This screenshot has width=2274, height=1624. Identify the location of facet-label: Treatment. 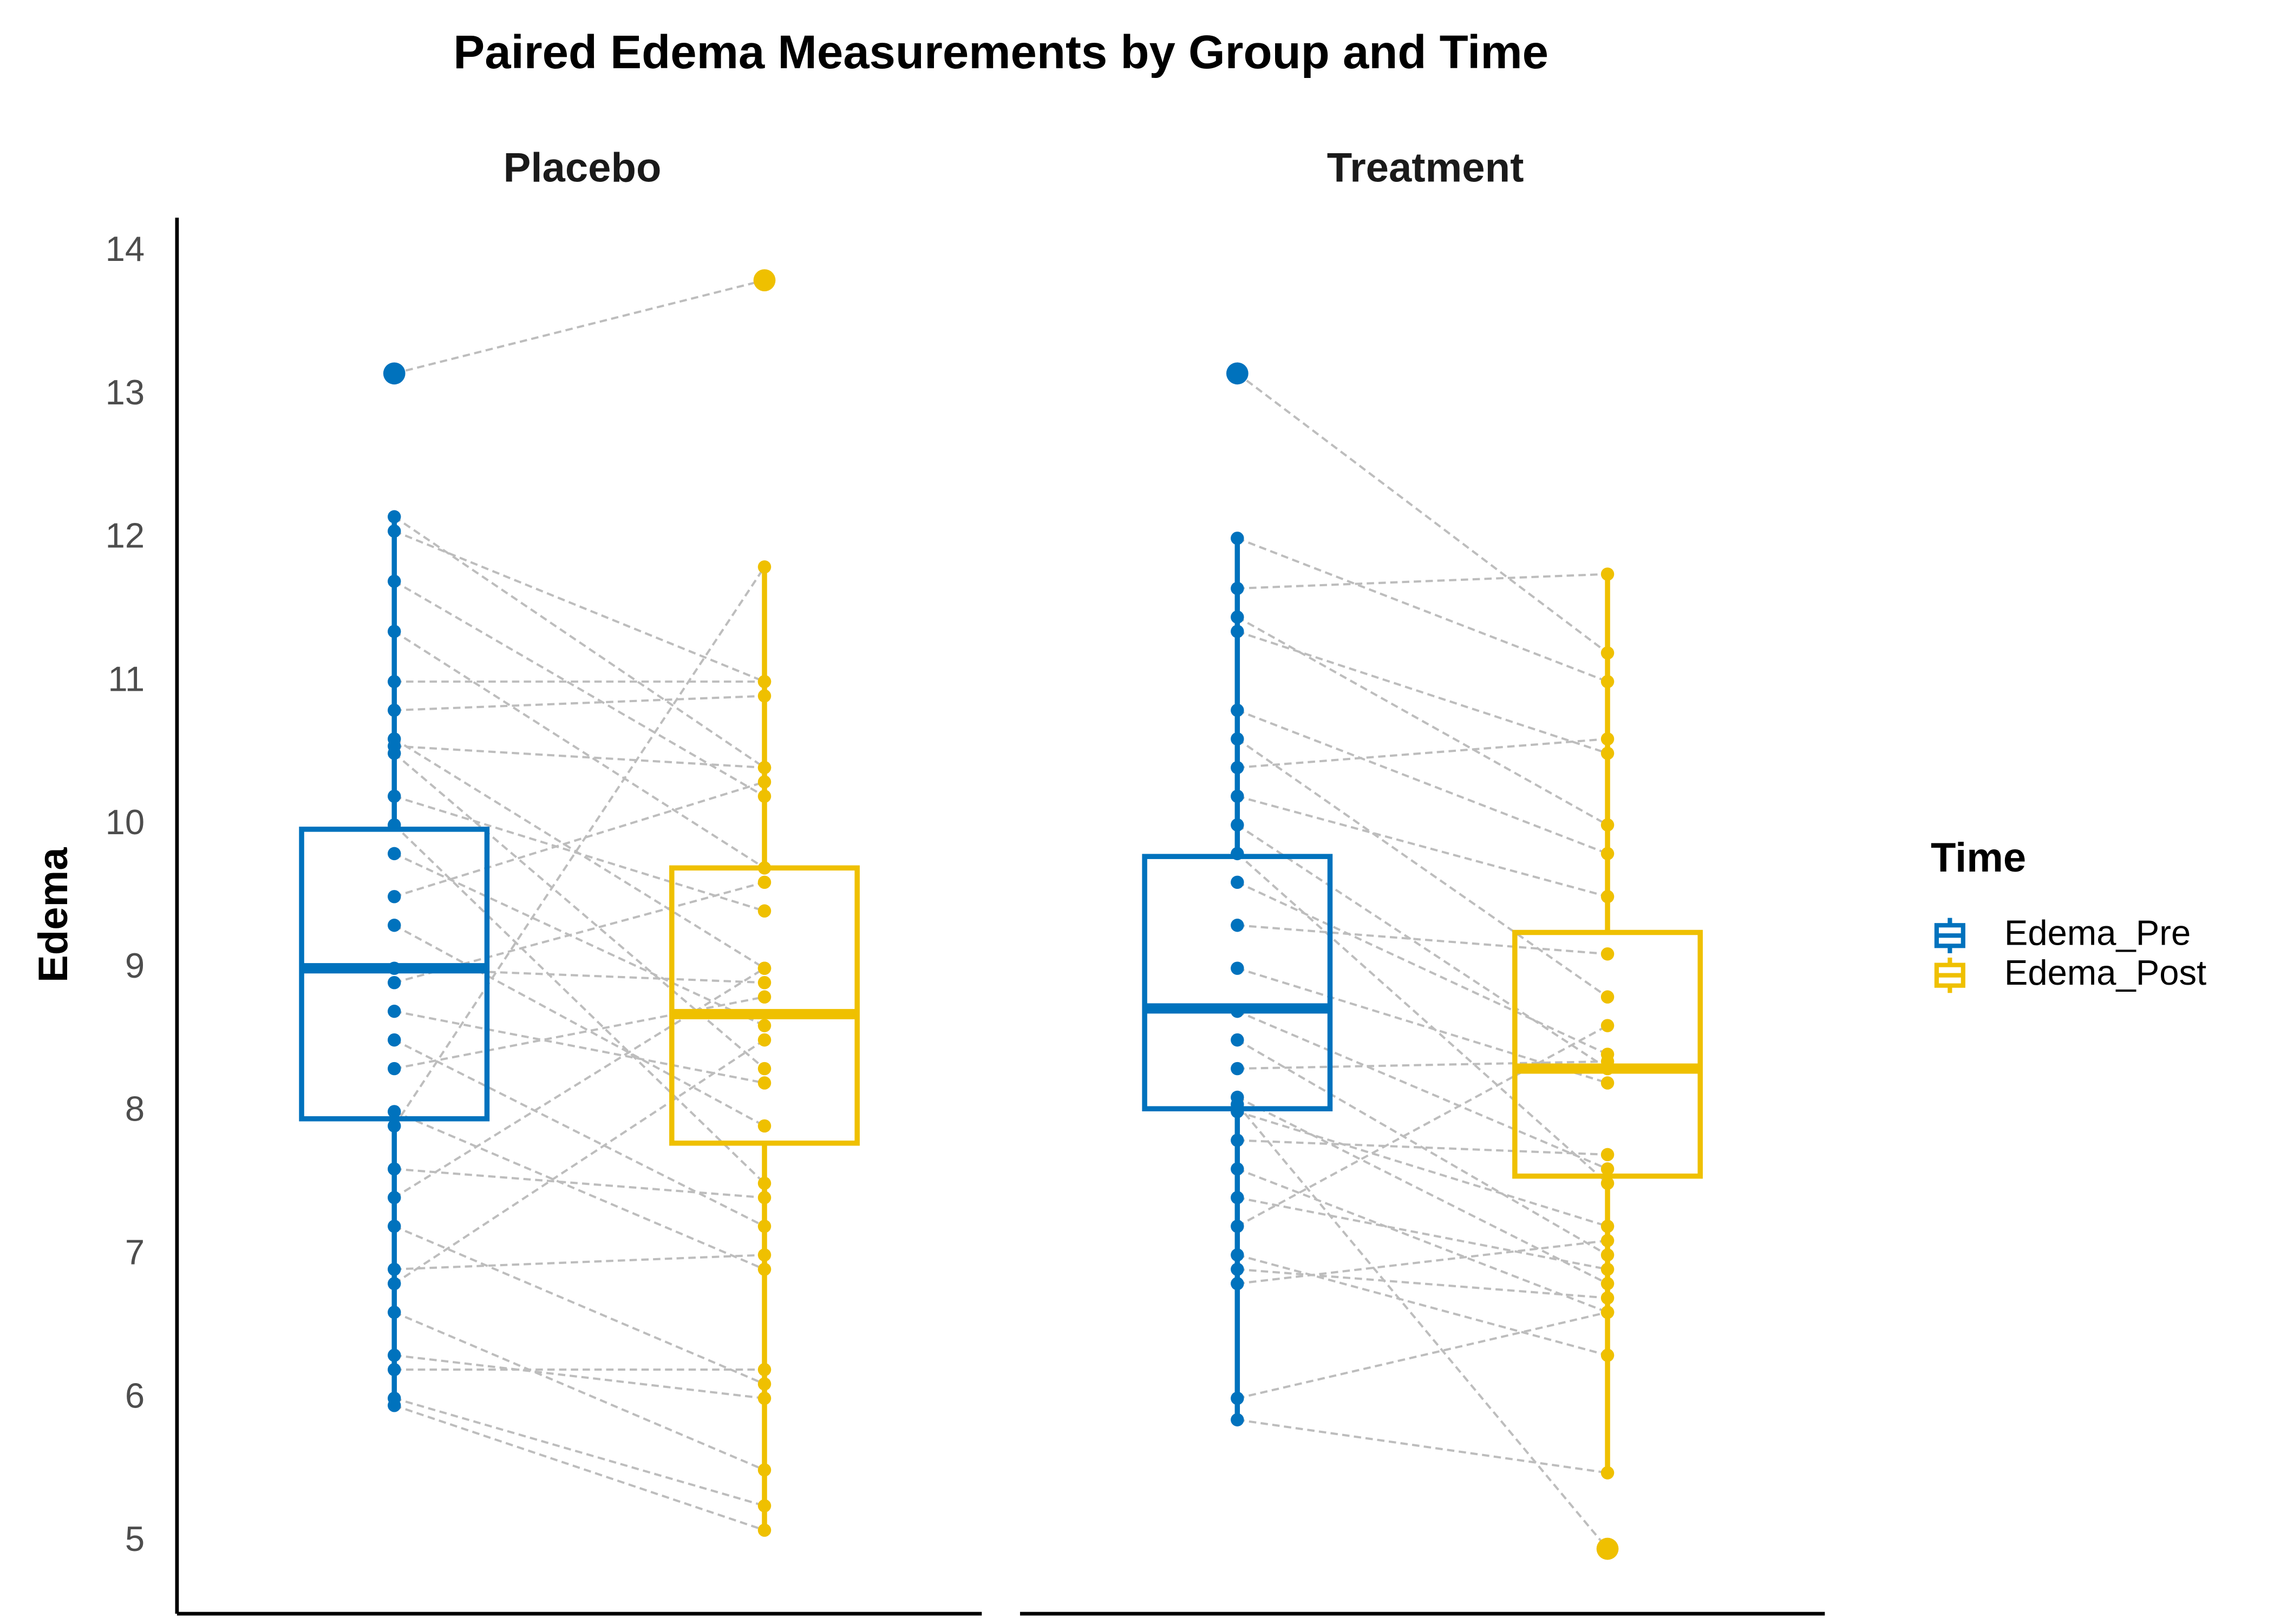
(1426, 168).